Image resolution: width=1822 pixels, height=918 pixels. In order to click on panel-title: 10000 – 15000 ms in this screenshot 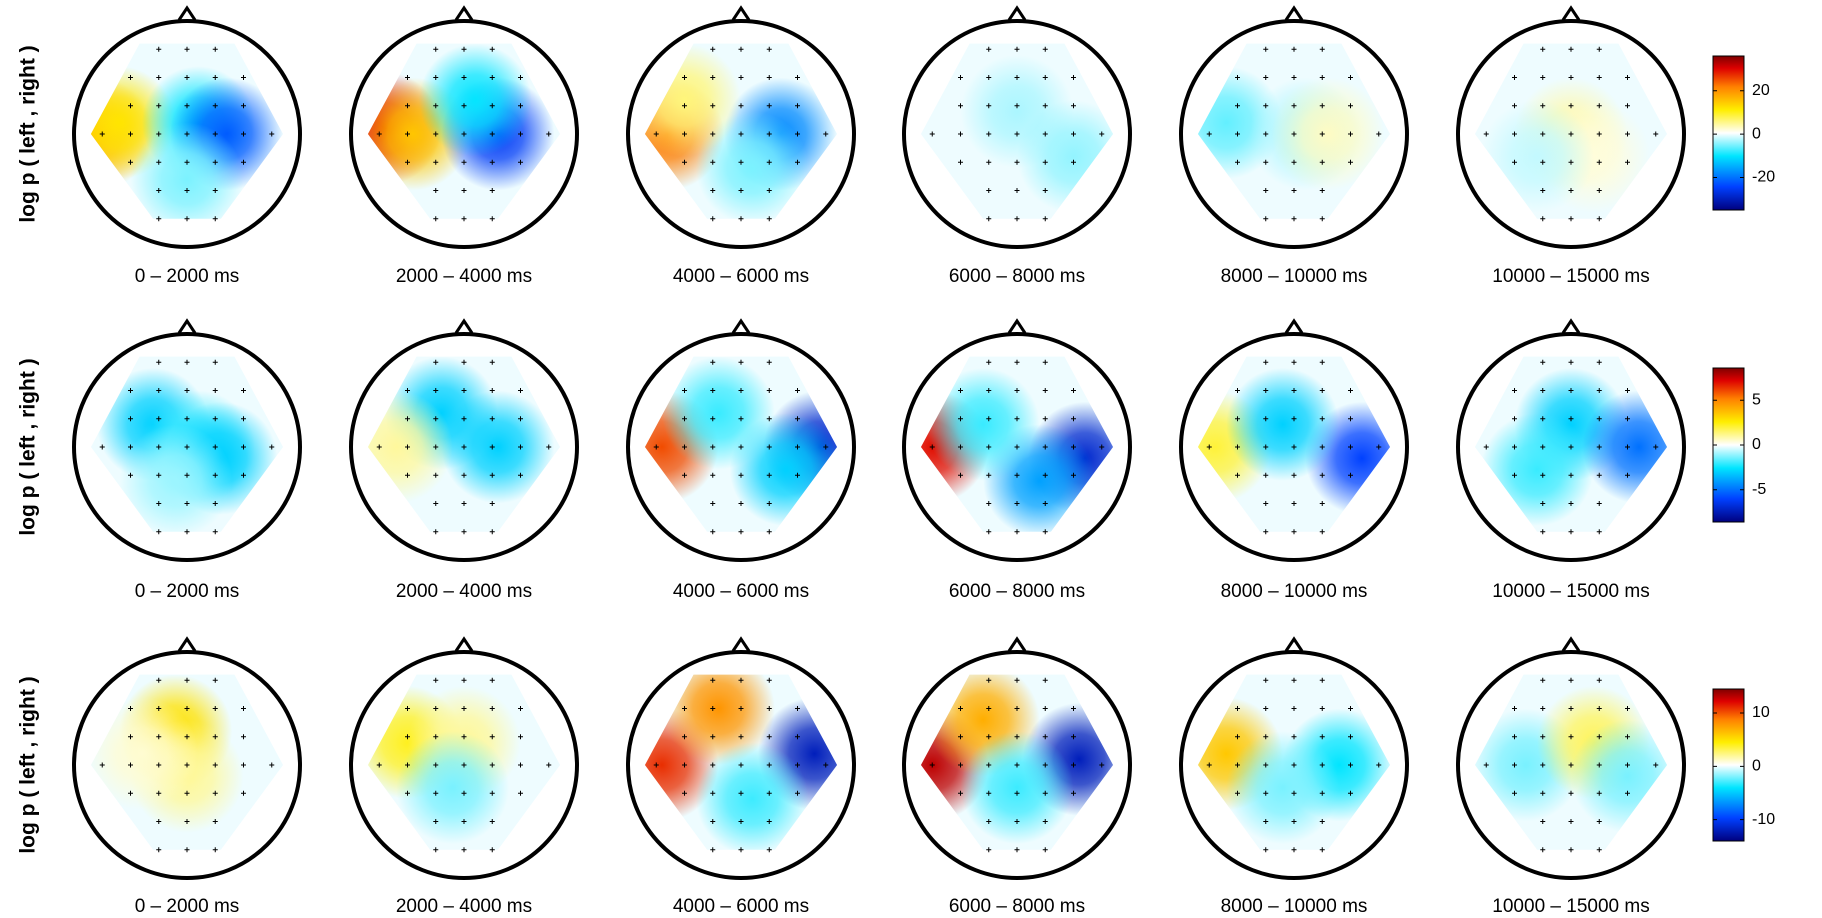, I will do `click(1570, 591)`.